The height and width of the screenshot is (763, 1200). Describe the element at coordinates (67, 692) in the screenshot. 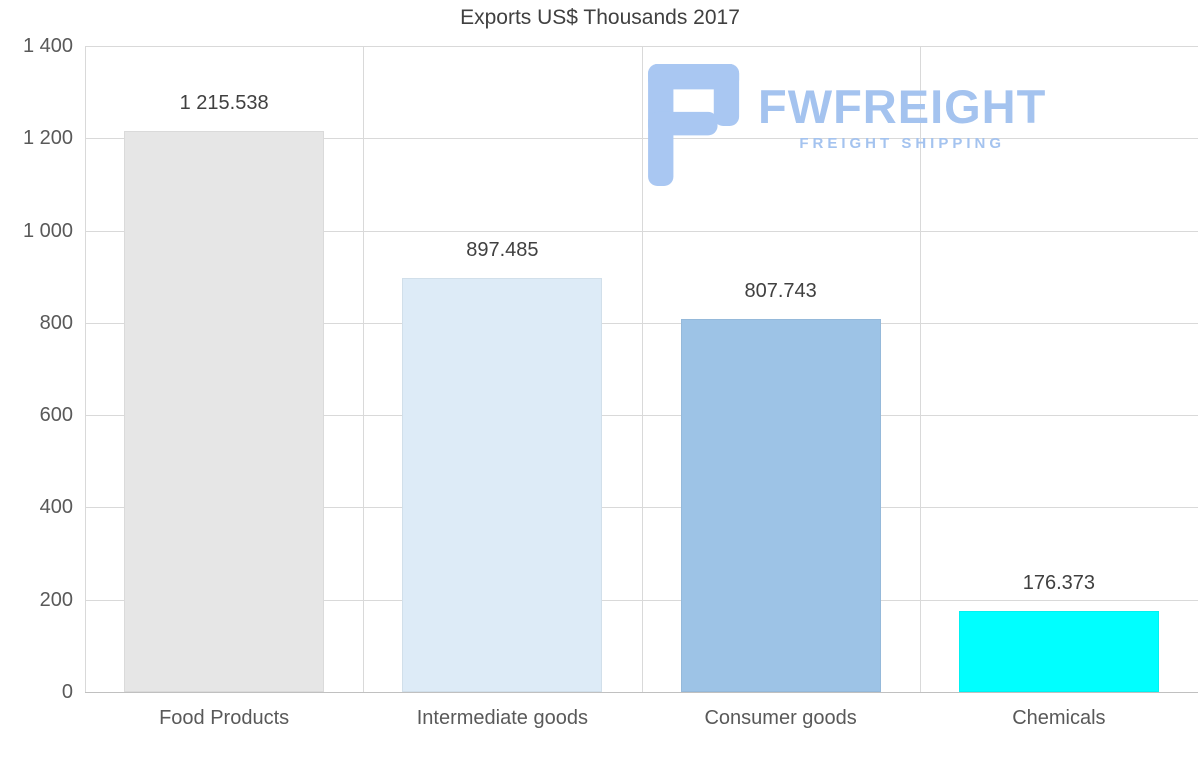

I see `y-axis-tick-label: 0` at that location.